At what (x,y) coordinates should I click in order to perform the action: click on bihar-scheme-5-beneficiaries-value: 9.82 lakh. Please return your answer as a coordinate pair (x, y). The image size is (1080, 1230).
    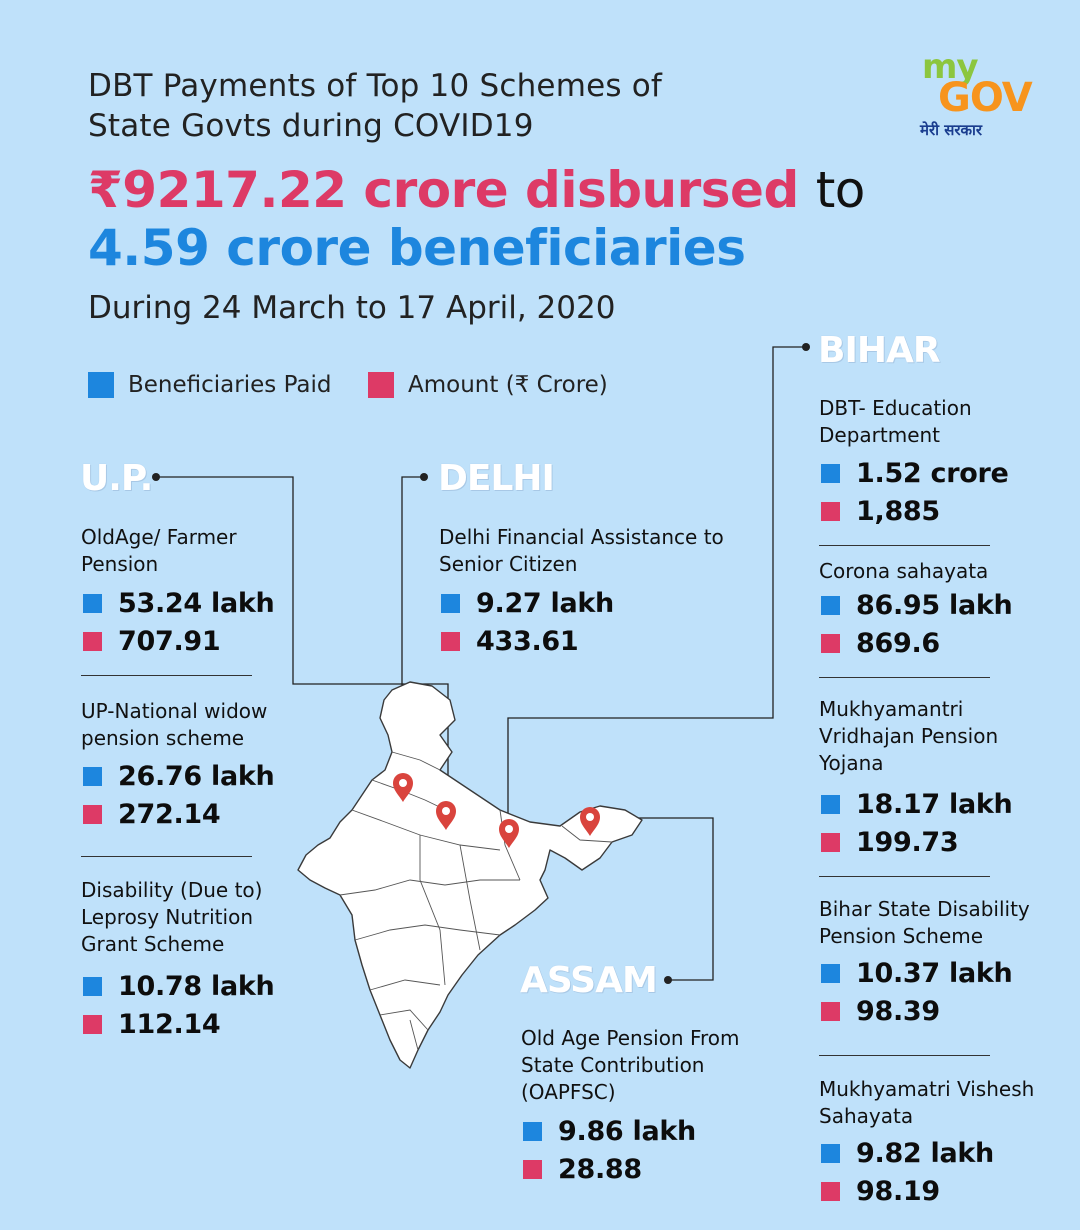
    Looking at the image, I should click on (925, 1153).